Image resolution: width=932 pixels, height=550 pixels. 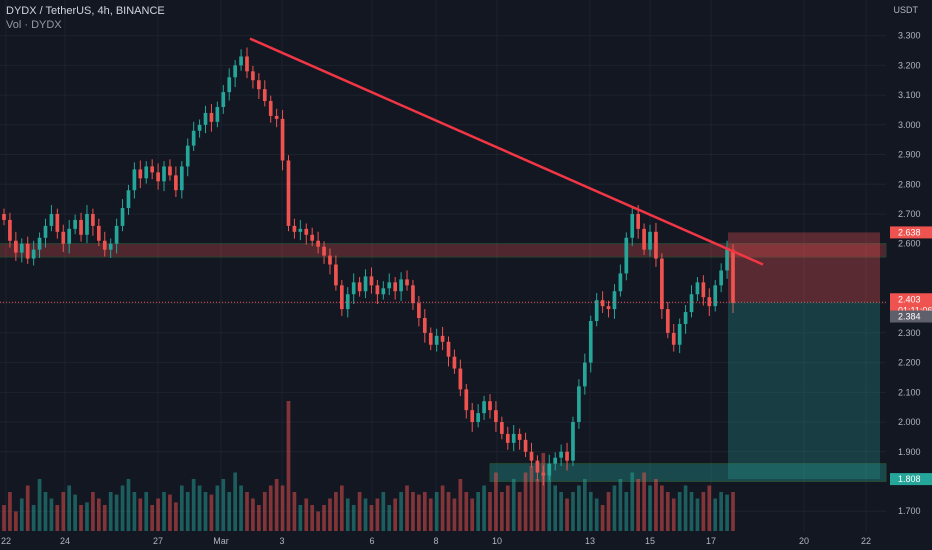 What do you see at coordinates (804, 267) in the screenshot?
I see `position-risk-area` at bounding box center [804, 267].